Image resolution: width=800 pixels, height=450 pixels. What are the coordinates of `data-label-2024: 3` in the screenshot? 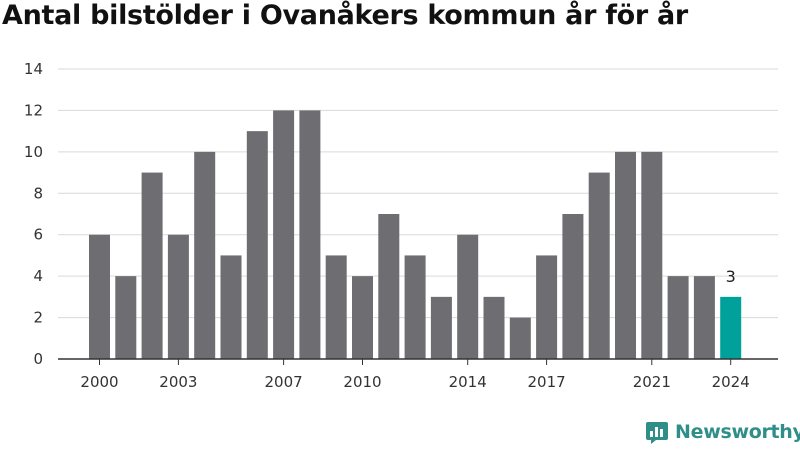 It's located at (731, 276).